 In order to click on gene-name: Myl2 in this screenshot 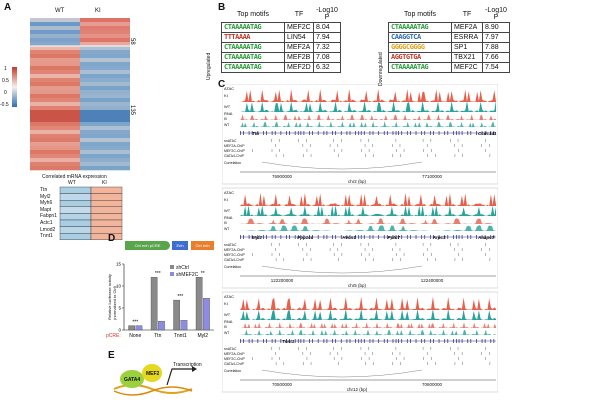, I will do `click(45, 196)`.